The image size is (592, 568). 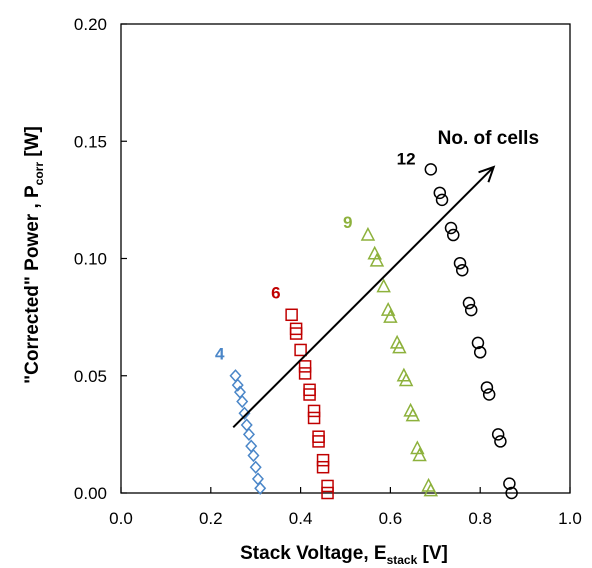 I want to click on x-tick-label: 1.0, so click(x=570, y=518).